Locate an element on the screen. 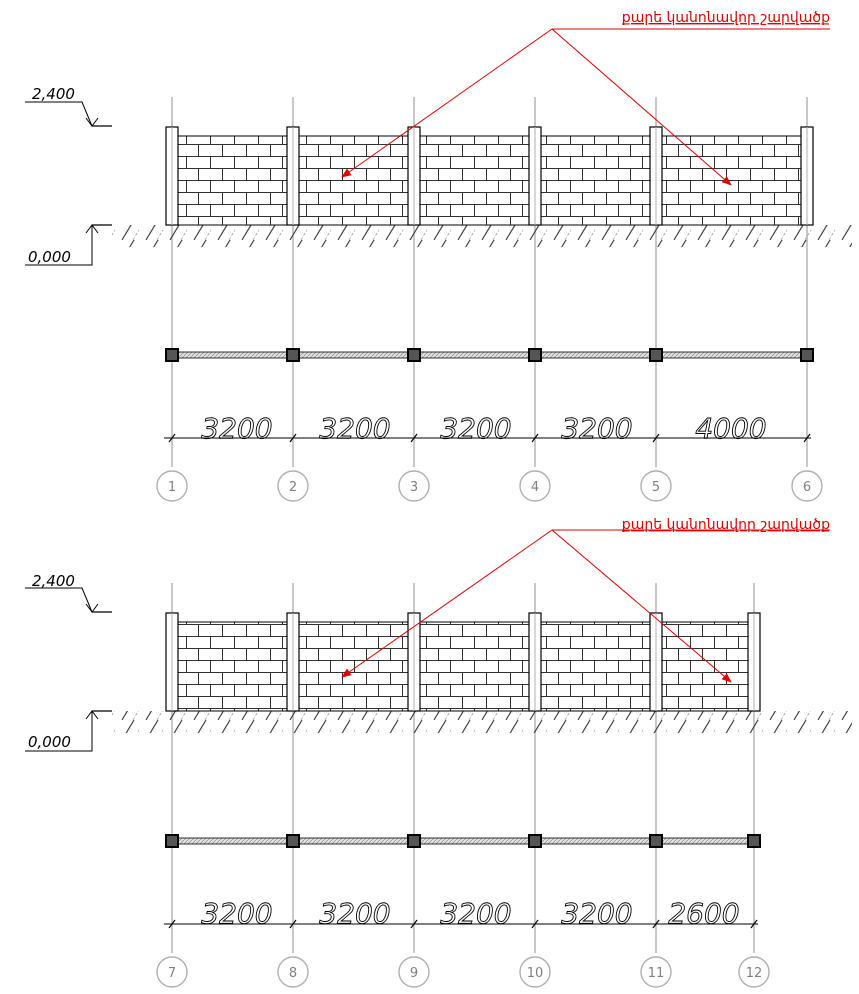 This screenshot has width=859, height=994. axis-label-1: 1 is located at coordinates (172, 487).